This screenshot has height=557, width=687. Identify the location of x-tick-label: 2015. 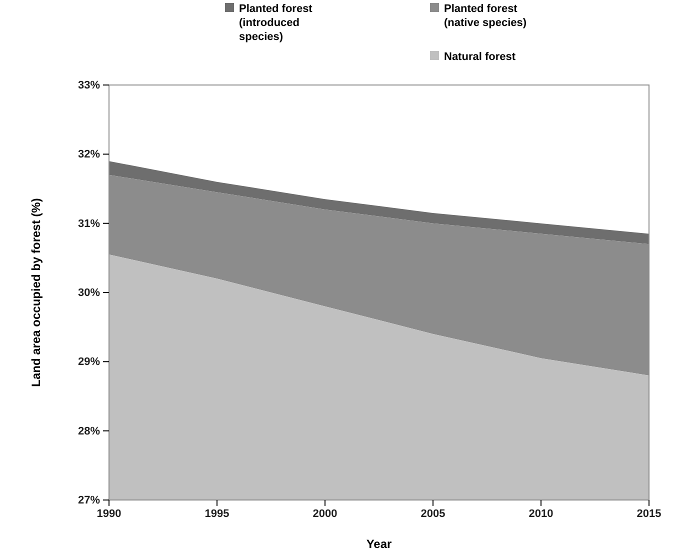
(649, 514).